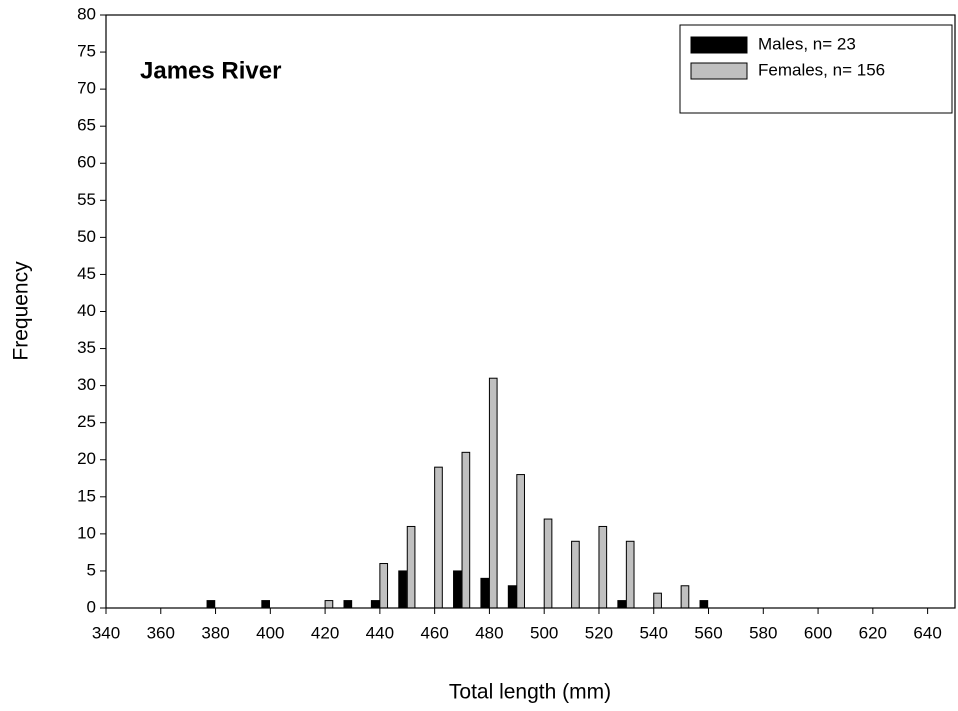 This screenshot has width=958, height=711. Describe the element at coordinates (86, 13) in the screenshot. I see `y-tick-label: 80` at that location.